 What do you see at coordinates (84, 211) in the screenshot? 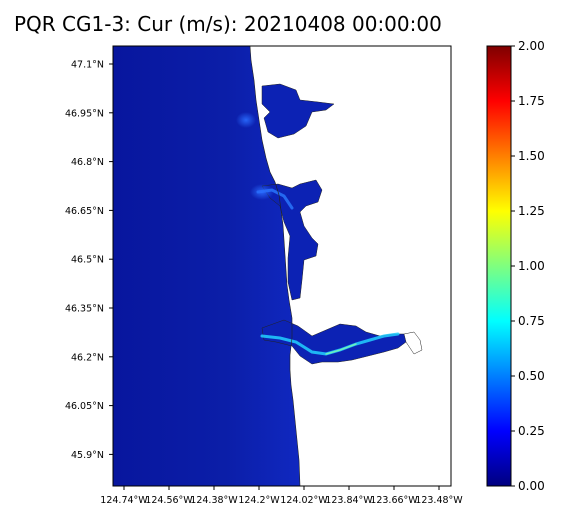
I see `latitude-tick-label: 46.65°N` at bounding box center [84, 211].